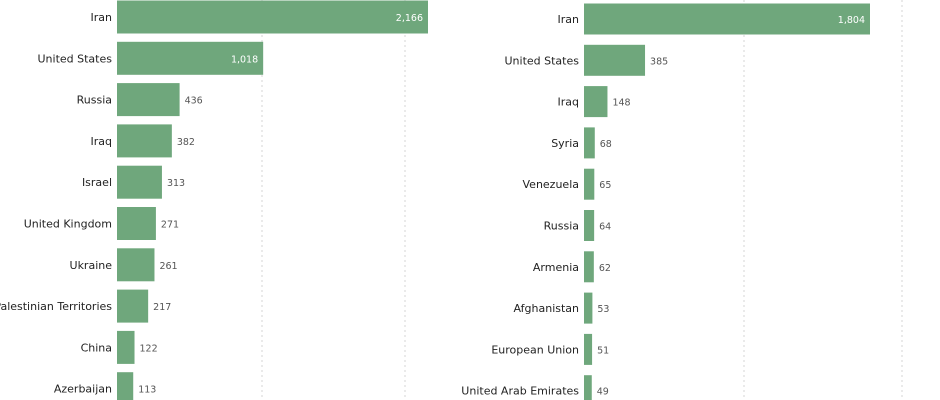  What do you see at coordinates (659, 61) in the screenshot?
I see `data-label: 385` at bounding box center [659, 61].